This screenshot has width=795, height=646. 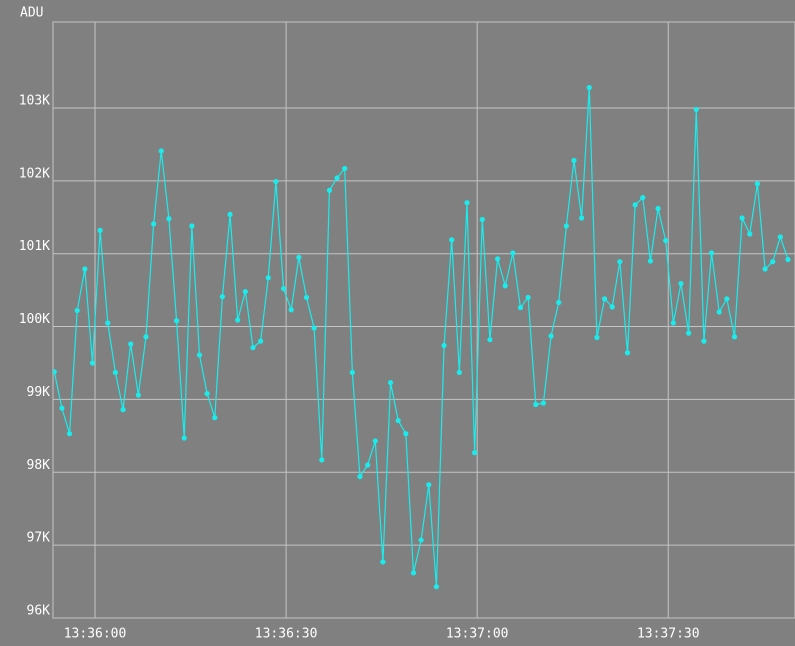 I want to click on y-tick-label: 97K, so click(x=39, y=538).